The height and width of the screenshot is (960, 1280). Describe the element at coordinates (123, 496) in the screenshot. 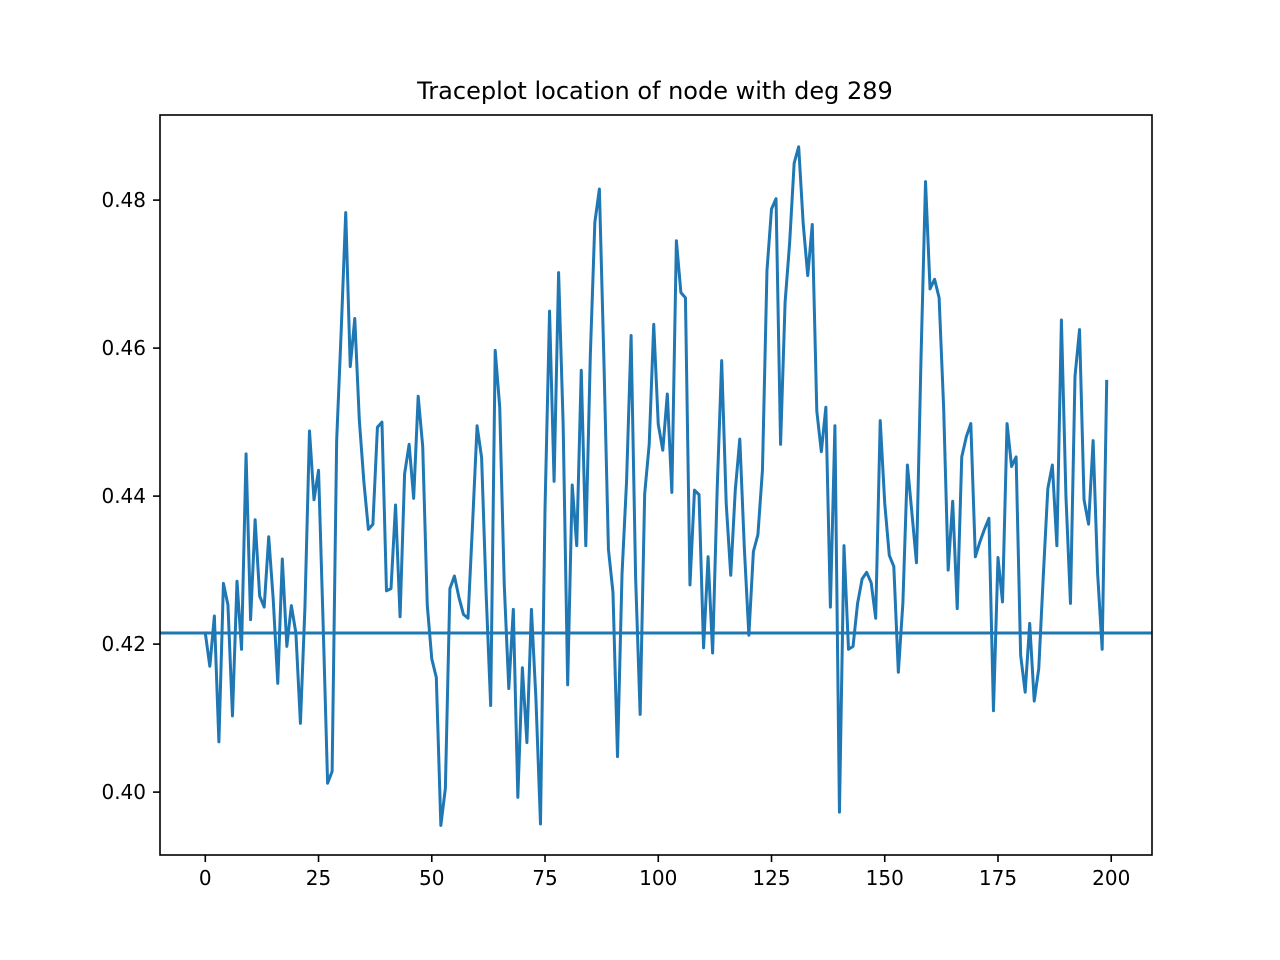

I see `y-tick-label: 0.44` at that location.